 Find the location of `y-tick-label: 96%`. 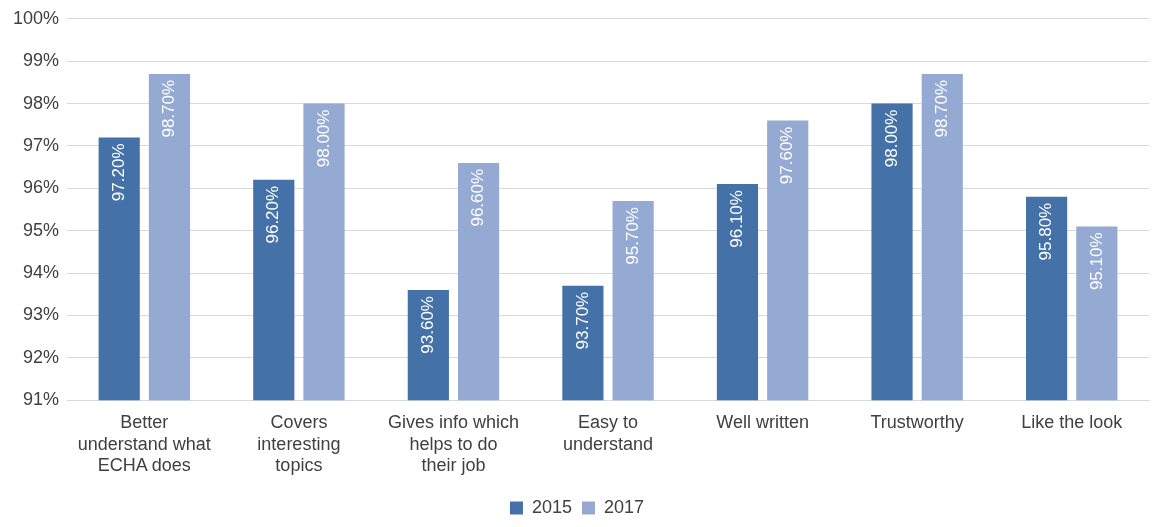

y-tick-label: 96% is located at coordinates (41, 187).